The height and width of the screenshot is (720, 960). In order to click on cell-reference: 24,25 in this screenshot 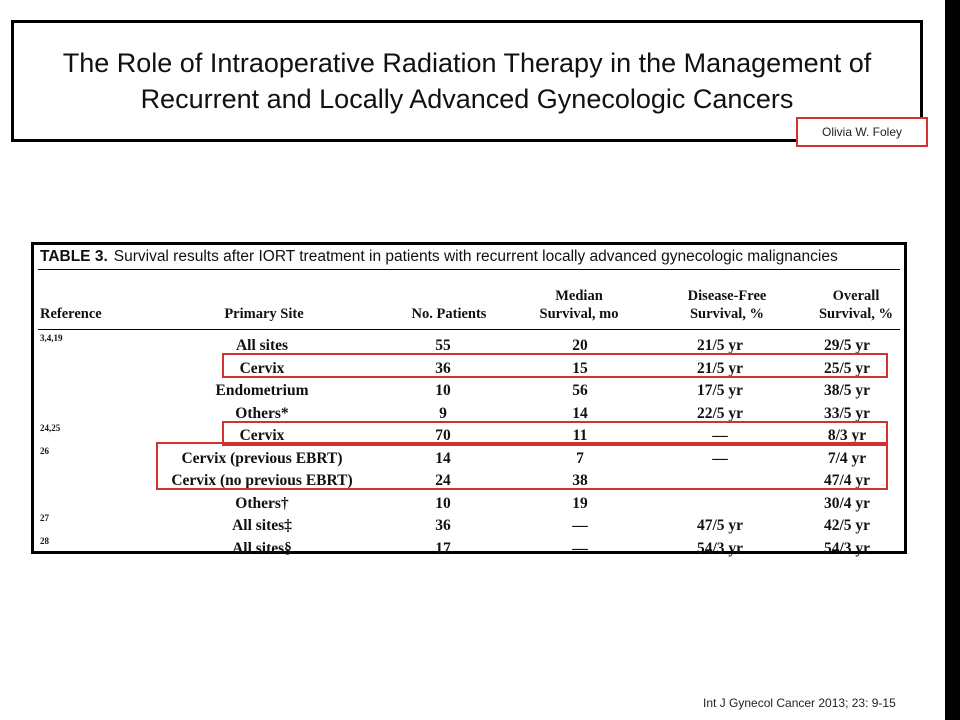, I will do `click(50, 428)`.